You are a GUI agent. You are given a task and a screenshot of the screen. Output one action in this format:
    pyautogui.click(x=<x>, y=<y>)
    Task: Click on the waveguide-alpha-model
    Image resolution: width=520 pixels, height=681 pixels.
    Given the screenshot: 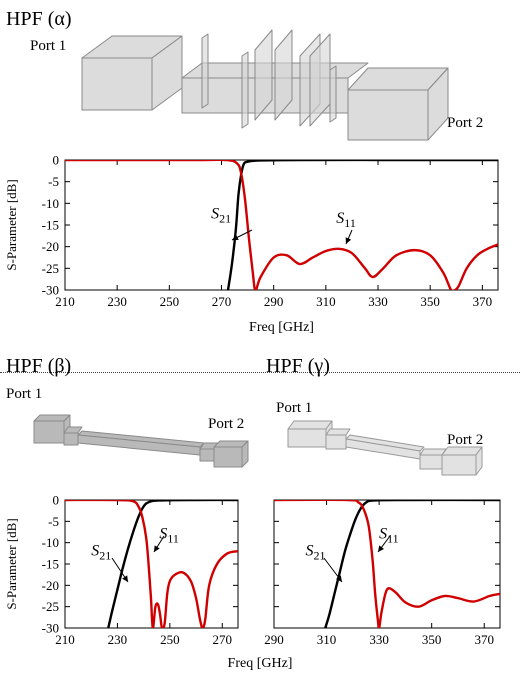 What is the action you would take?
    pyautogui.click(x=265, y=85)
    